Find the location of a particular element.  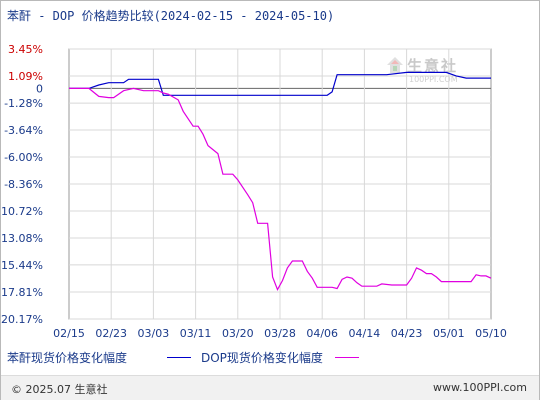

footer-bar: © 2025.07 生意社 www.100PPI.com is located at coordinates (270, 387).